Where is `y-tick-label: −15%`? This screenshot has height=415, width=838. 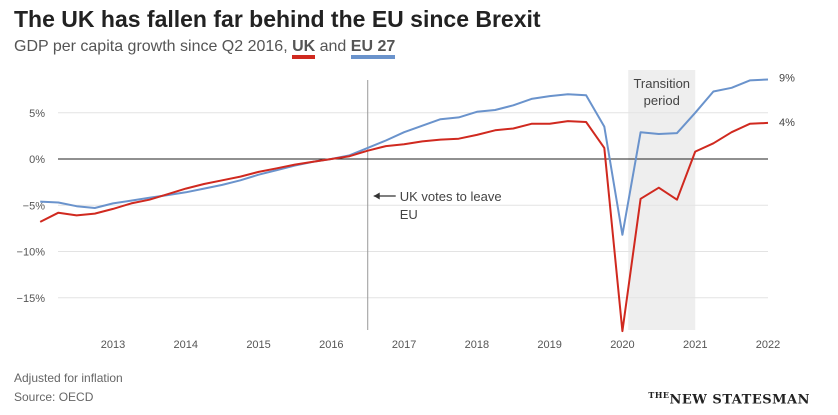
y-tick-label: −15% is located at coordinates (31, 299).